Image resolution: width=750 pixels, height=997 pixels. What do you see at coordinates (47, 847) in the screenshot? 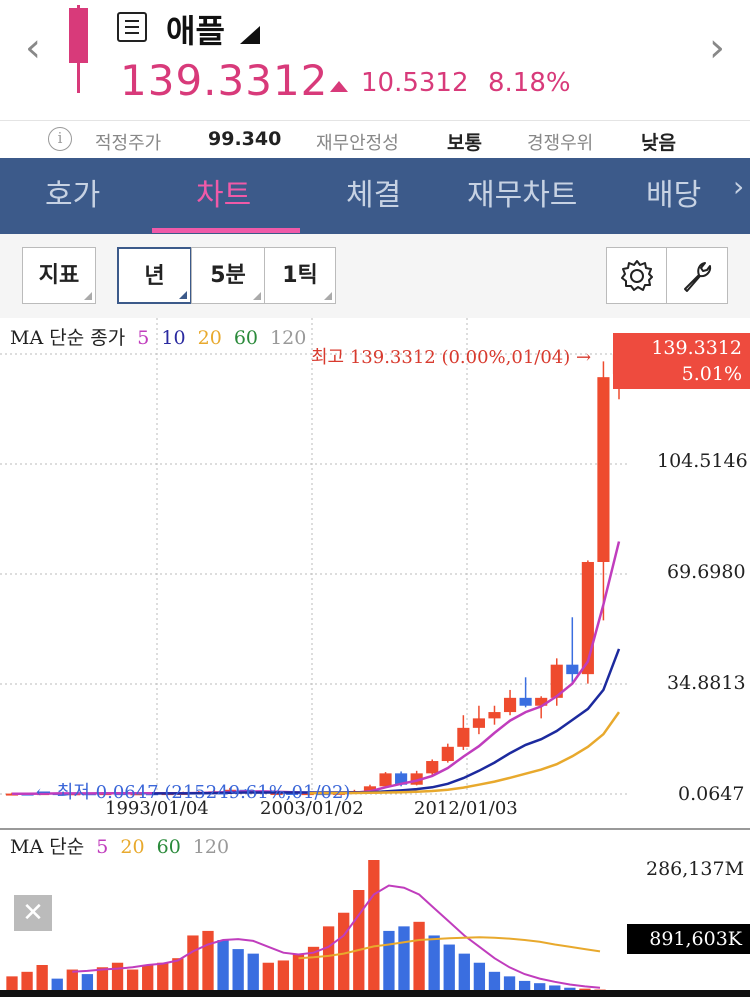
I see `vol-ma-legend-prefix: MA 단순` at bounding box center [47, 847].